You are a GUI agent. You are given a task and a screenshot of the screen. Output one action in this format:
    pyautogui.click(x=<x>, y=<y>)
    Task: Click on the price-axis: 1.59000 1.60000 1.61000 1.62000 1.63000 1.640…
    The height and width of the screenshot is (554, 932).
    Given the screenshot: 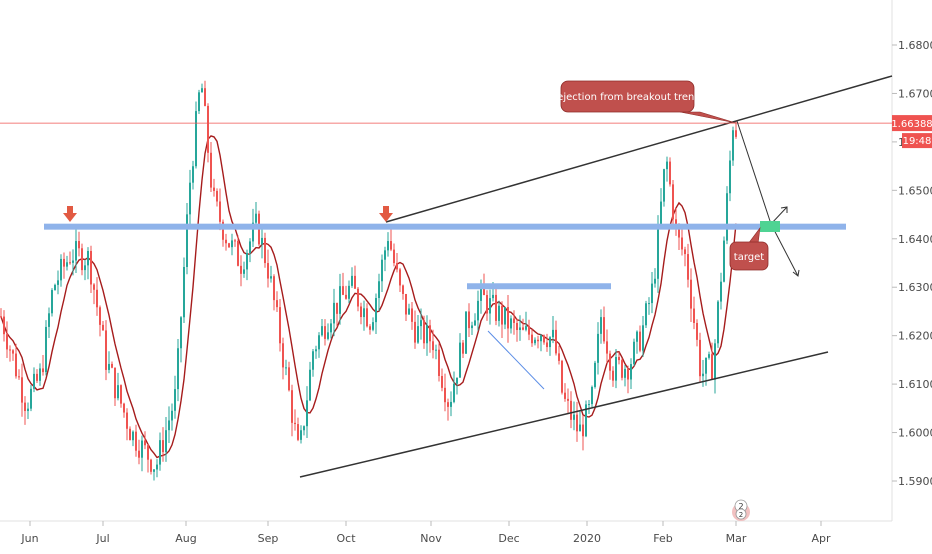 What is the action you would take?
    pyautogui.click(x=912, y=263)
    